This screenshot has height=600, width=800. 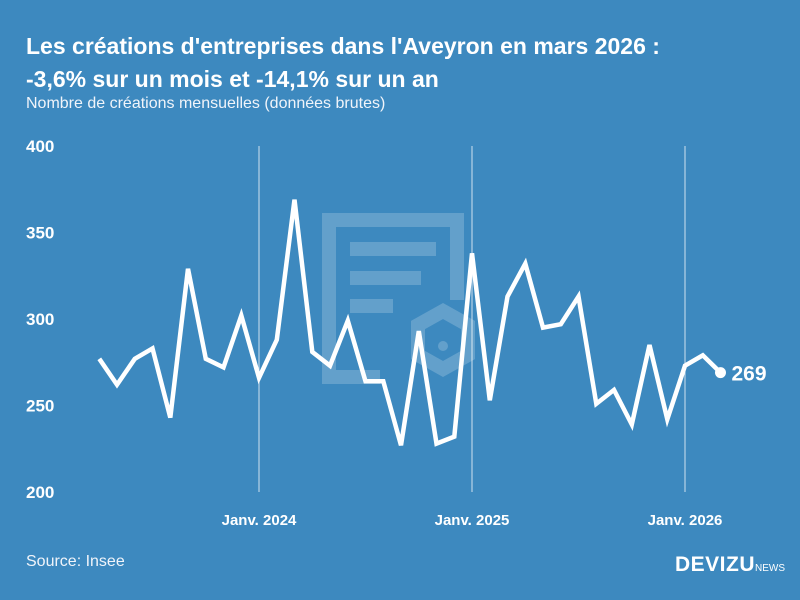 I want to click on y-tick-label: 300, so click(x=40, y=319).